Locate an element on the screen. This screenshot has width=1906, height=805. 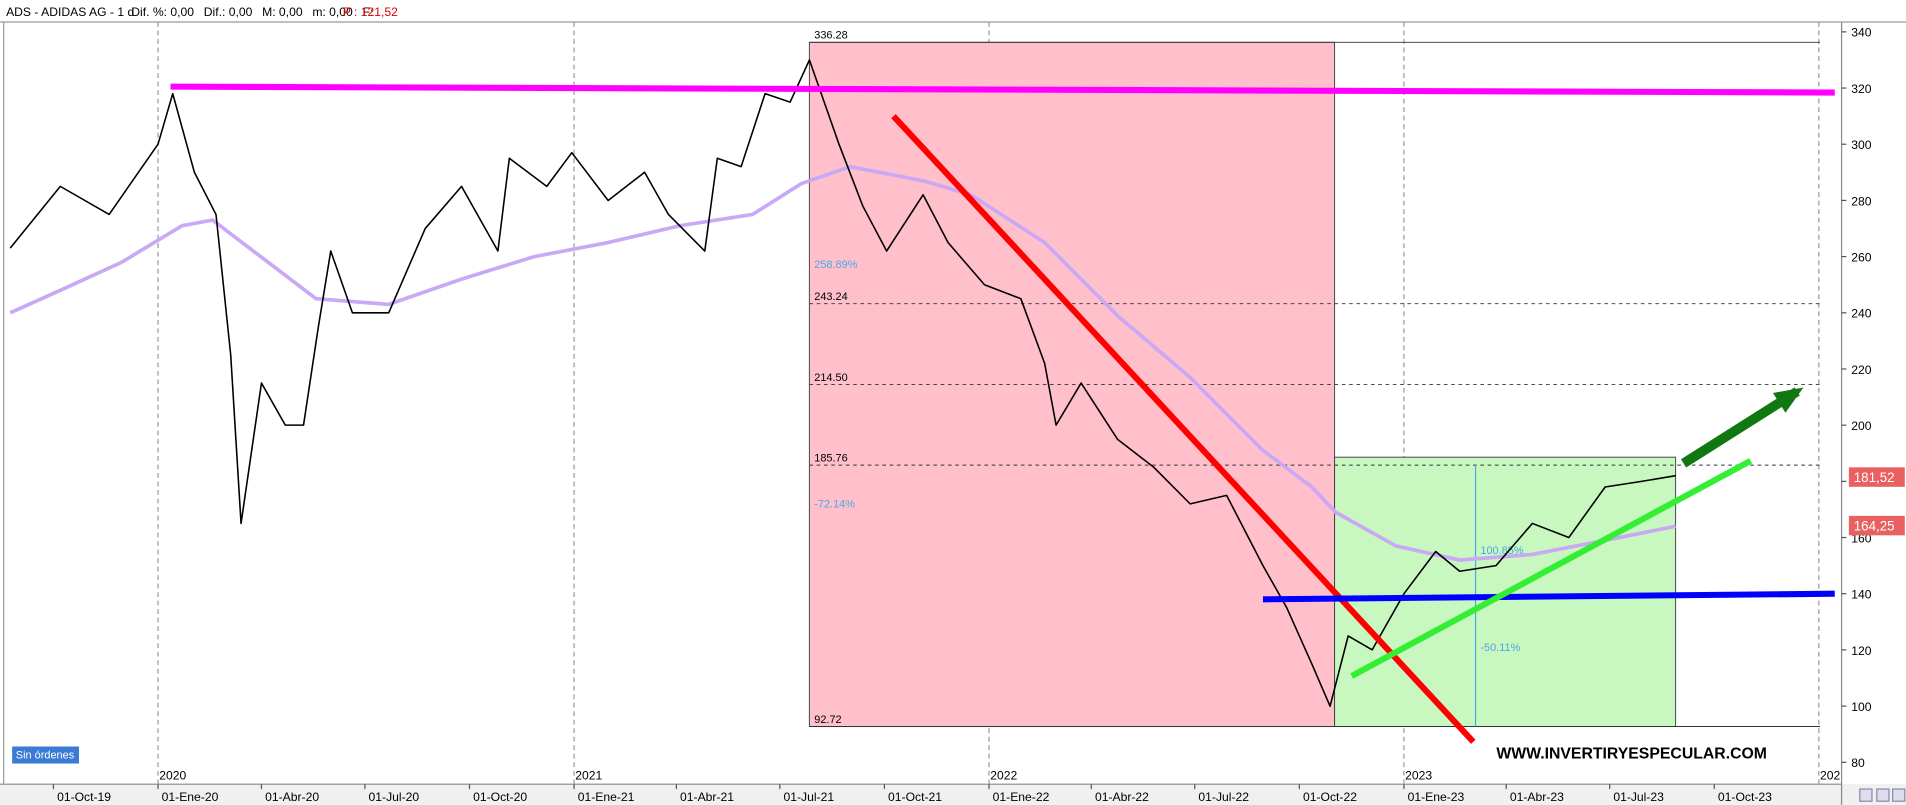
box-down-label: -50.11% is located at coordinates (1500, 648).